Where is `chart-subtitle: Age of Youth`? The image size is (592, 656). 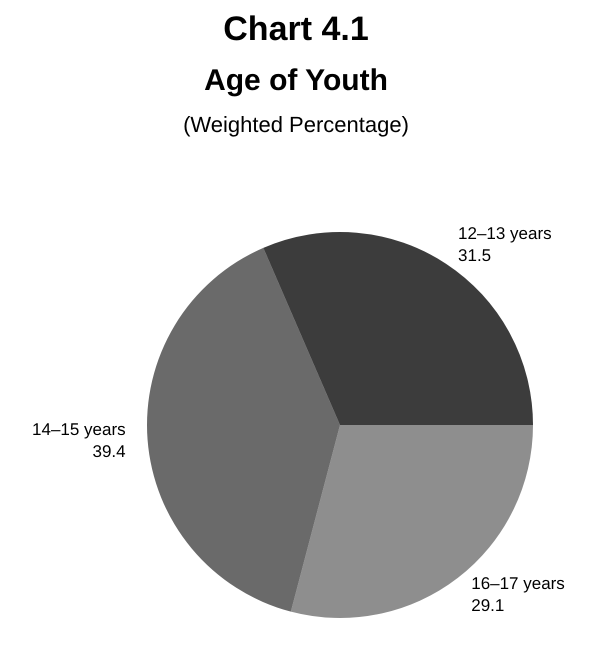 chart-subtitle: Age of Youth is located at coordinates (296, 81).